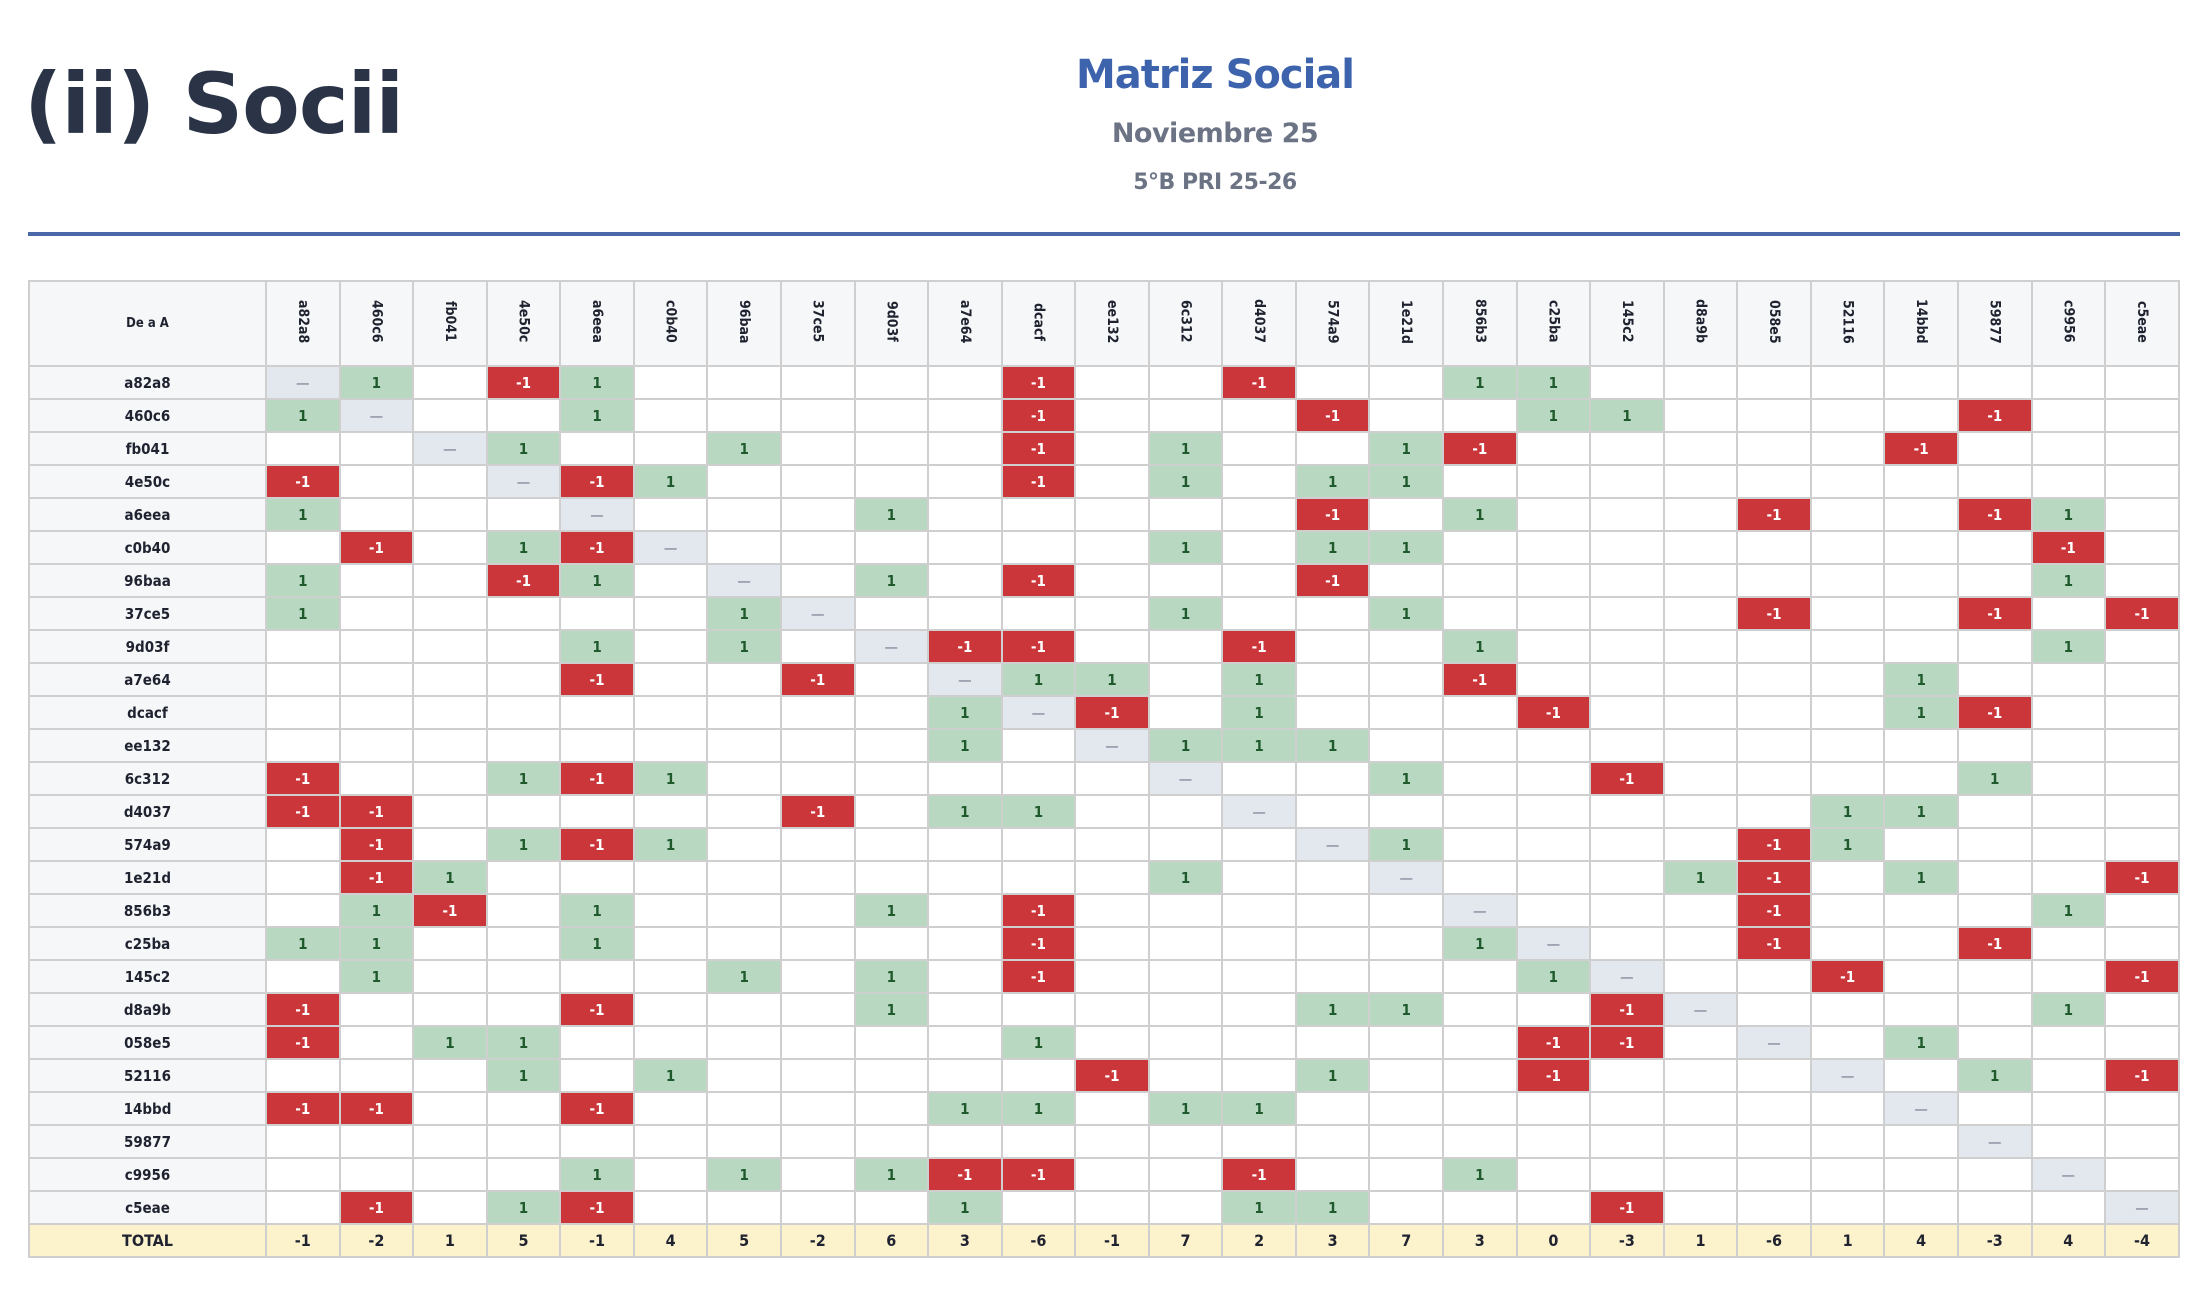  I want to click on row-header: 574a9, so click(147, 844).